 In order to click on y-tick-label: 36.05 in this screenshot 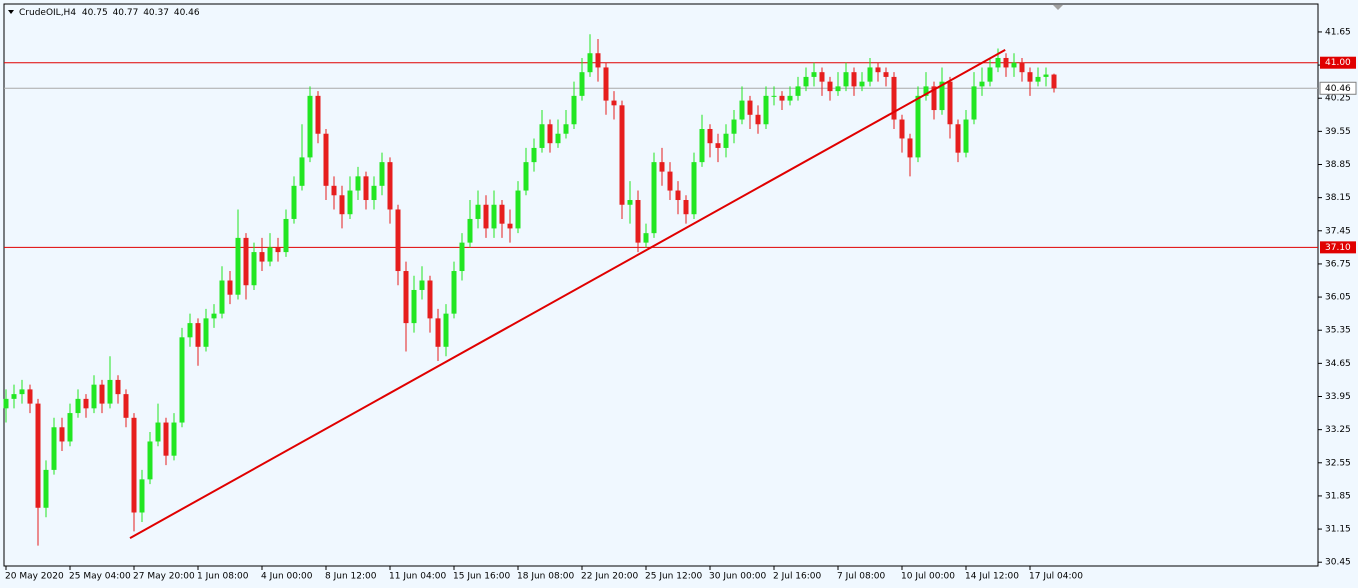, I will do `click(1338, 298)`.